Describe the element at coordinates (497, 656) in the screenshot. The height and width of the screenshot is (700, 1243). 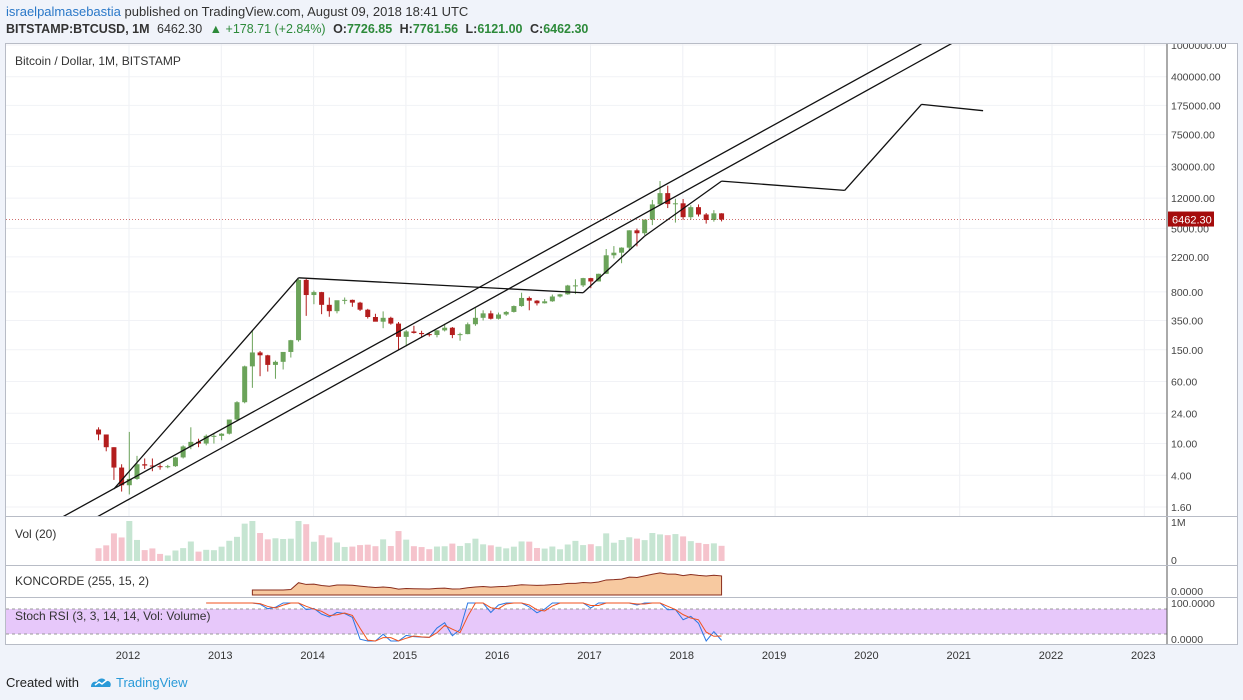
I see `x-tick-label: 2016` at that location.